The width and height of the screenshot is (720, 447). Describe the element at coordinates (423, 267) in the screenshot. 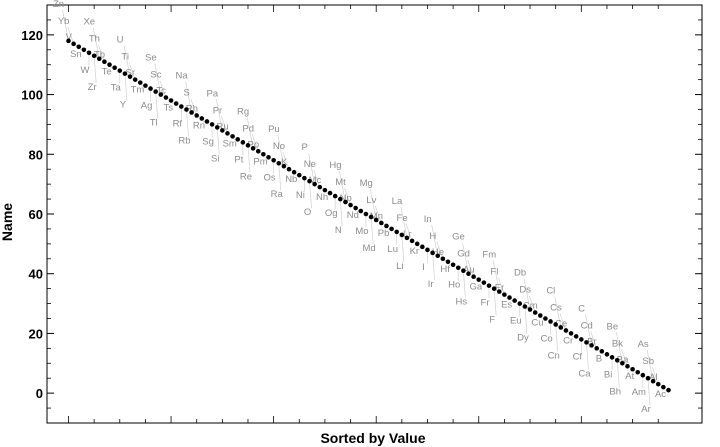

I see `point-label: I` at that location.